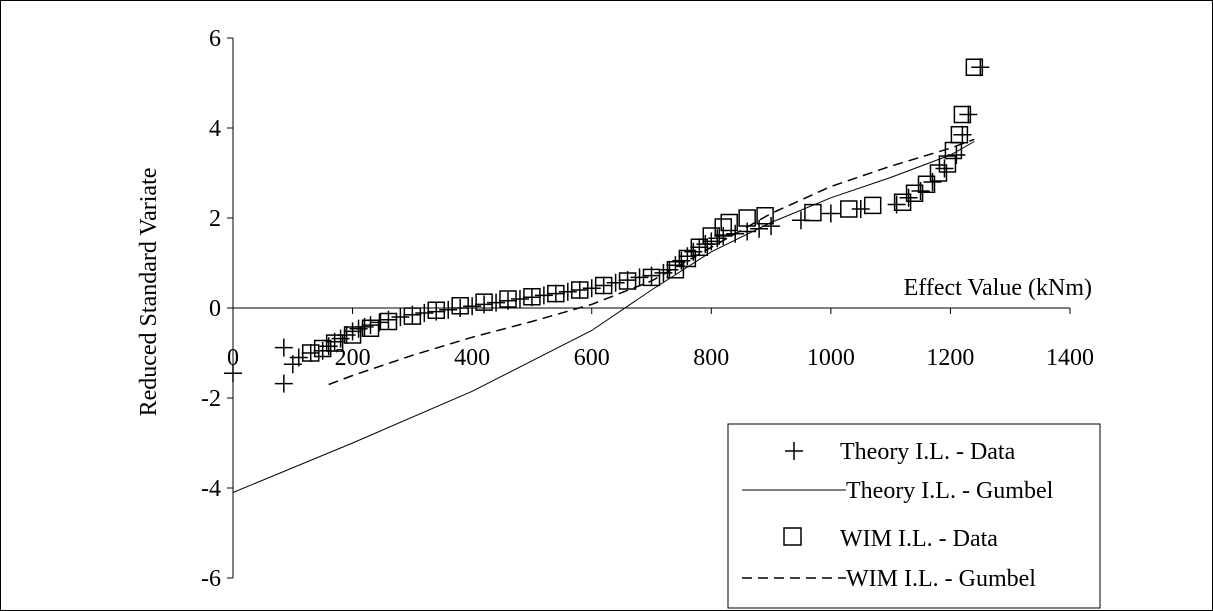 The image size is (1213, 611). Describe the element at coordinates (215, 129) in the screenshot. I see `y-tick-label: 4` at that location.